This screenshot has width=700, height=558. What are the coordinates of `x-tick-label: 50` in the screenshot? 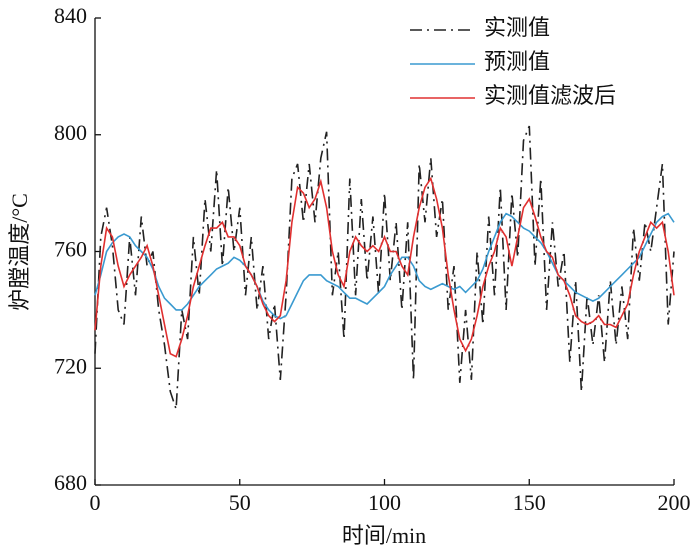 It's located at (240, 502).